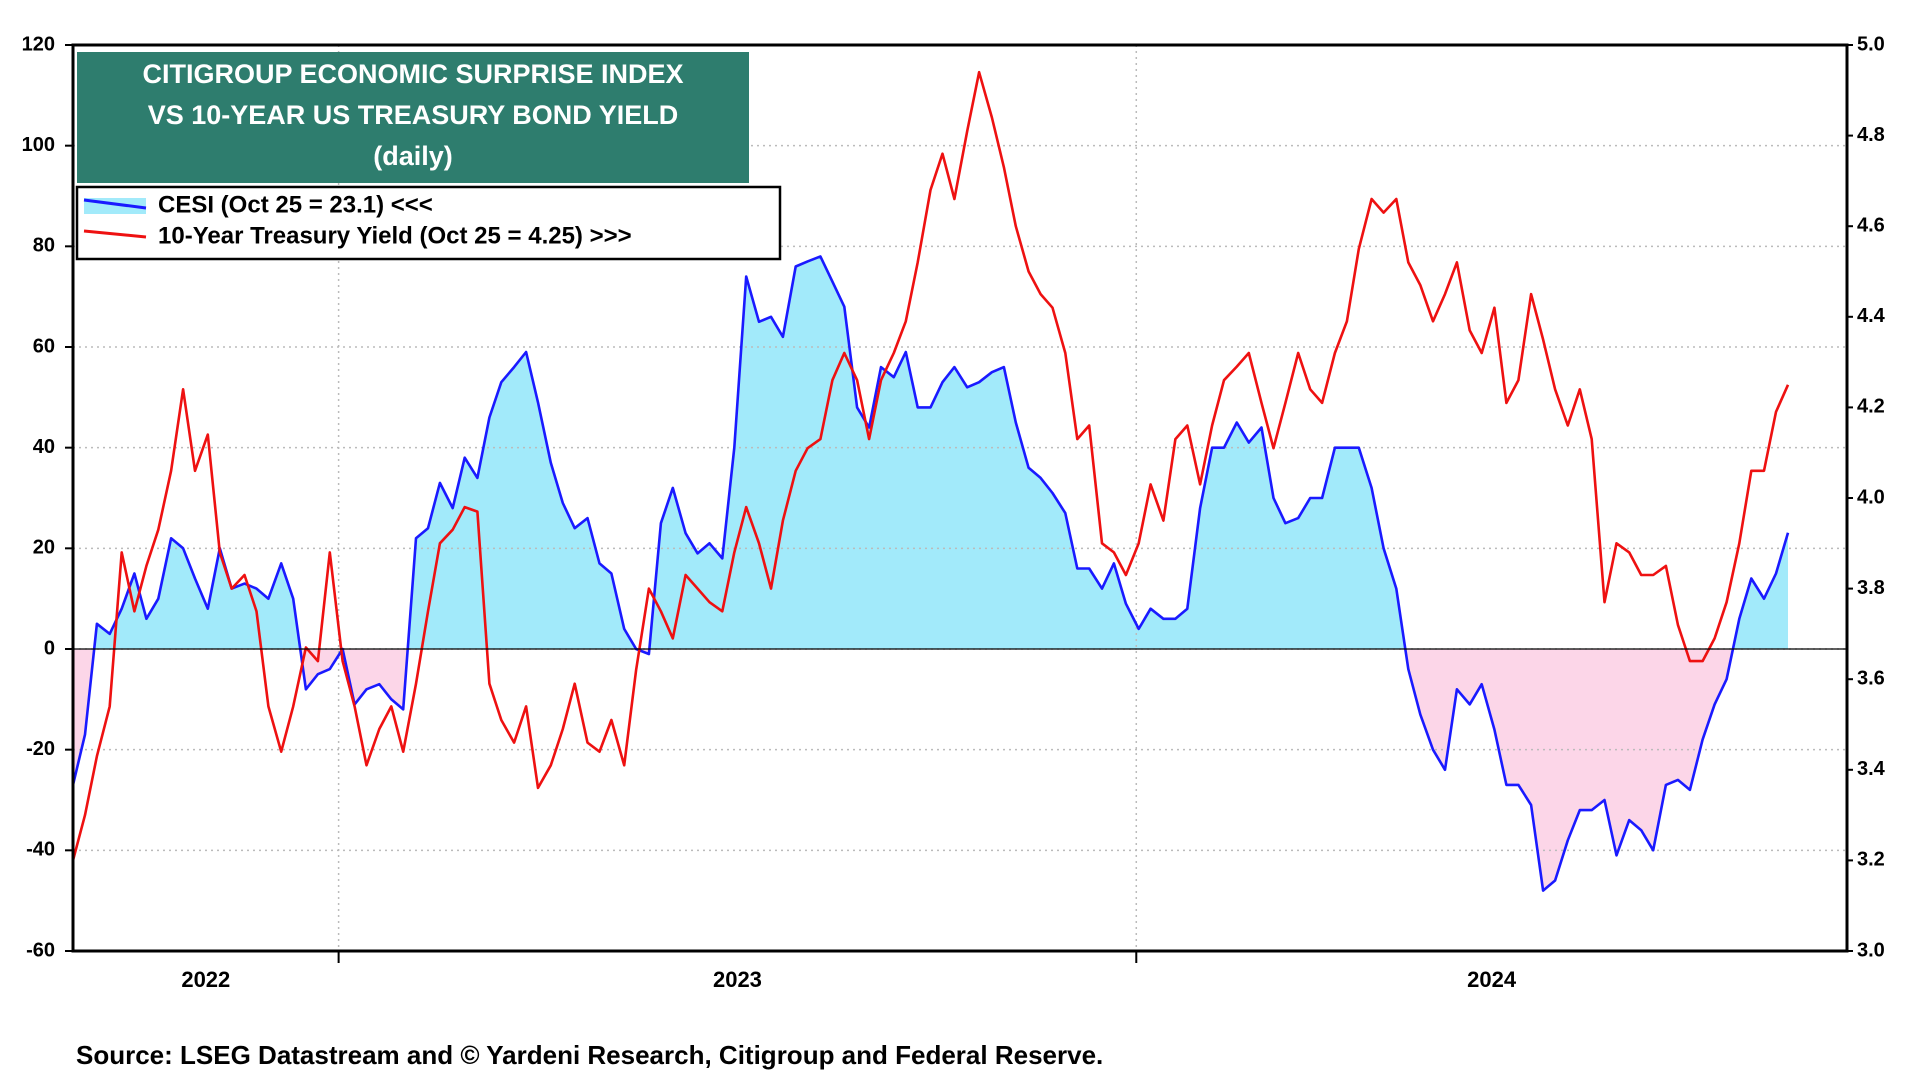 This screenshot has height=1080, width=1920. Describe the element at coordinates (1871, 588) in the screenshot. I see `y2-tick-label: 3.8` at that location.